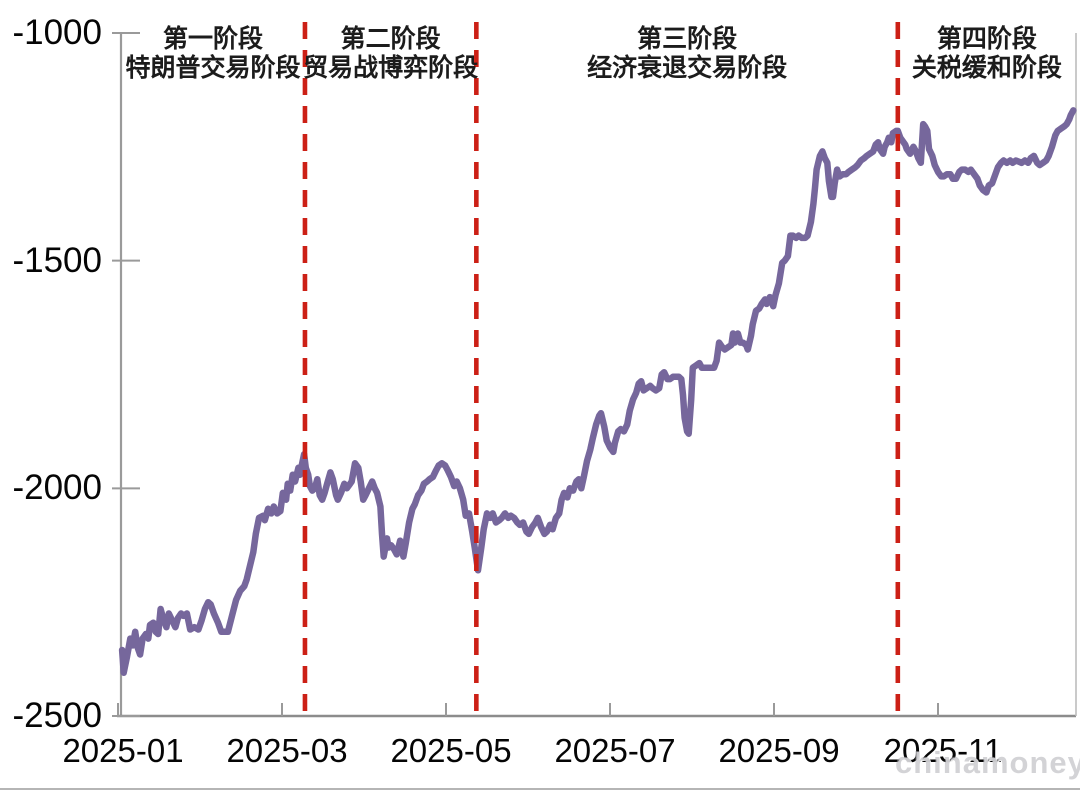 This screenshot has width=1080, height=794. I want to click on phase-label-1: 第一阶段 特朗普交易阶段, so click(213, 53).